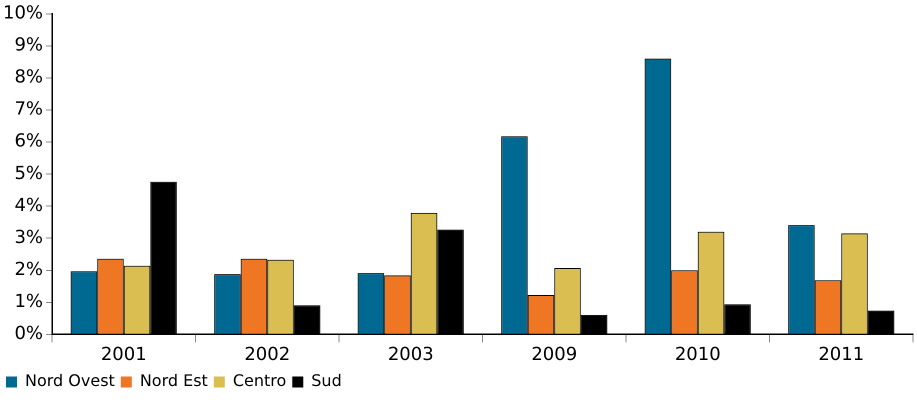  What do you see at coordinates (29, 237) in the screenshot?
I see `y-tick-label: 3%` at bounding box center [29, 237].